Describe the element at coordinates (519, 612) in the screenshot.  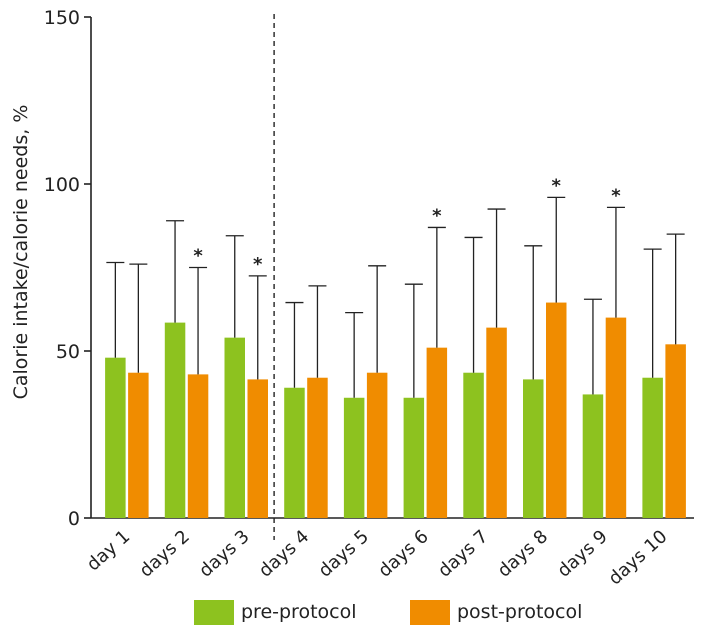
I see `legend-label: post-protocol` at that location.